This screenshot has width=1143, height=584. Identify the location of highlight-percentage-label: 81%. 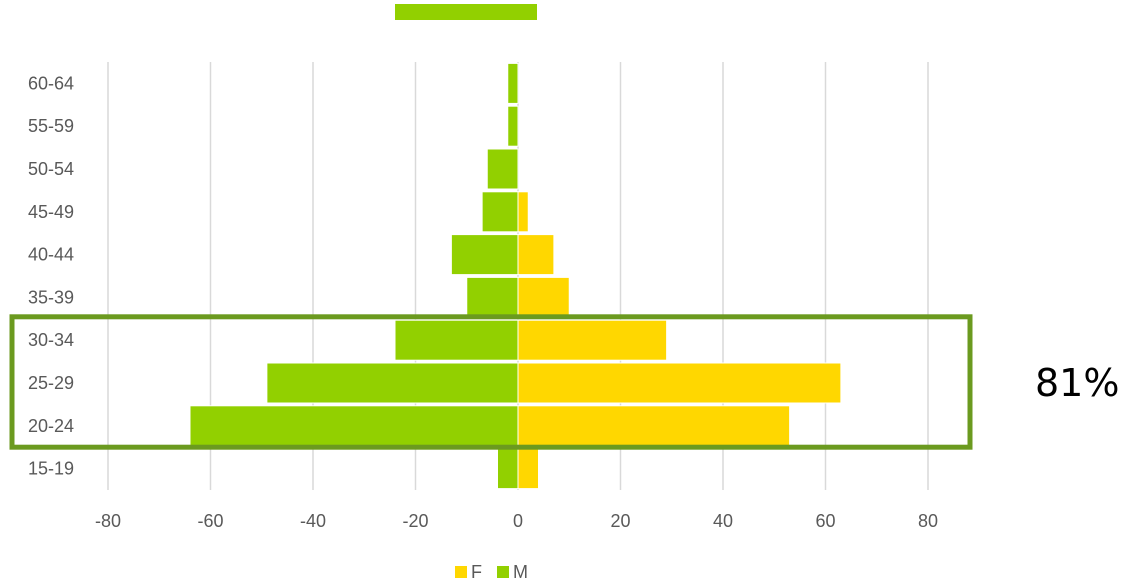
(1077, 383).